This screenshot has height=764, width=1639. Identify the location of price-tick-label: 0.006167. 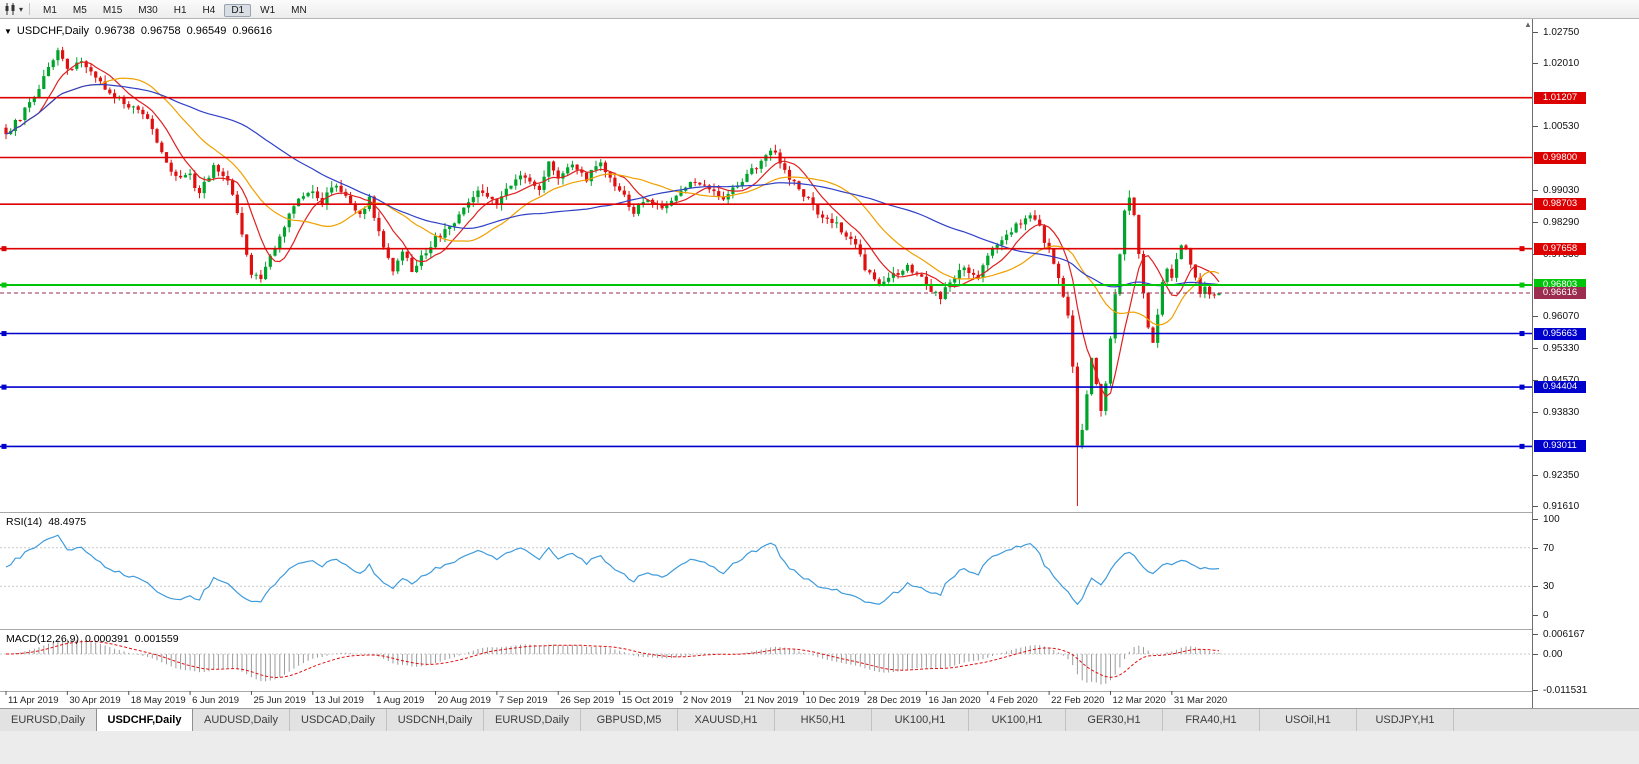
(1564, 635).